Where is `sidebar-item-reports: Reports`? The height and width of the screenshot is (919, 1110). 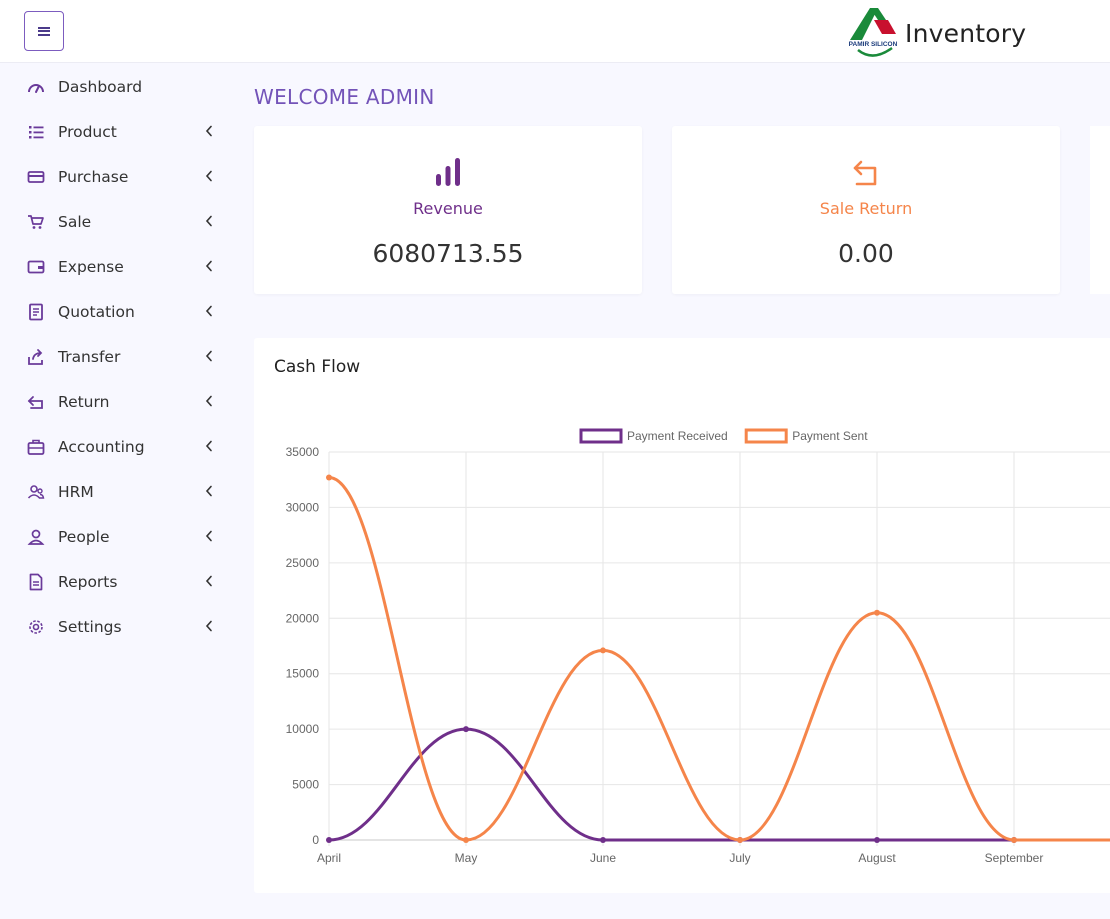
sidebar-item-reports: Reports is located at coordinates (115, 581).